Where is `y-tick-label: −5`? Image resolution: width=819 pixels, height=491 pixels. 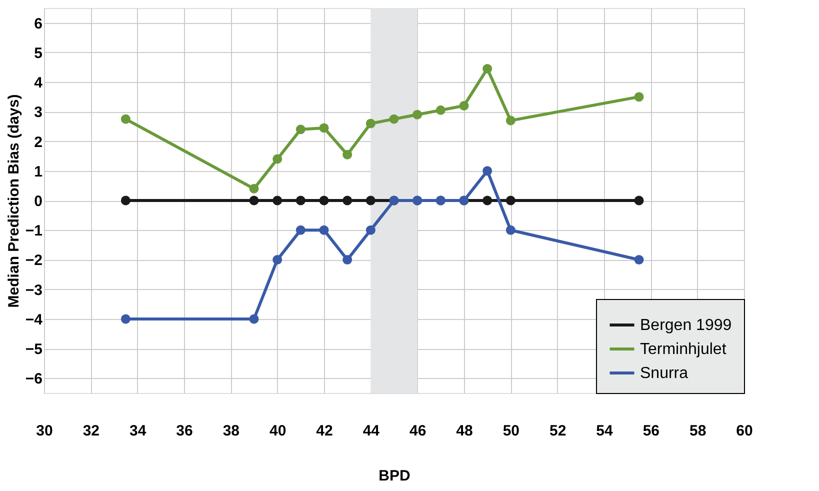
y-tick-label: −5 is located at coordinates (33, 349).